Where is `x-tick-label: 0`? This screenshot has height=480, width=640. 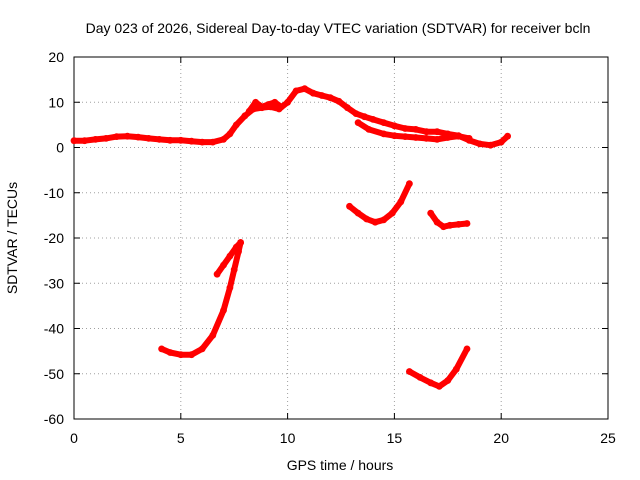
x-tick-label: 0 is located at coordinates (74, 438).